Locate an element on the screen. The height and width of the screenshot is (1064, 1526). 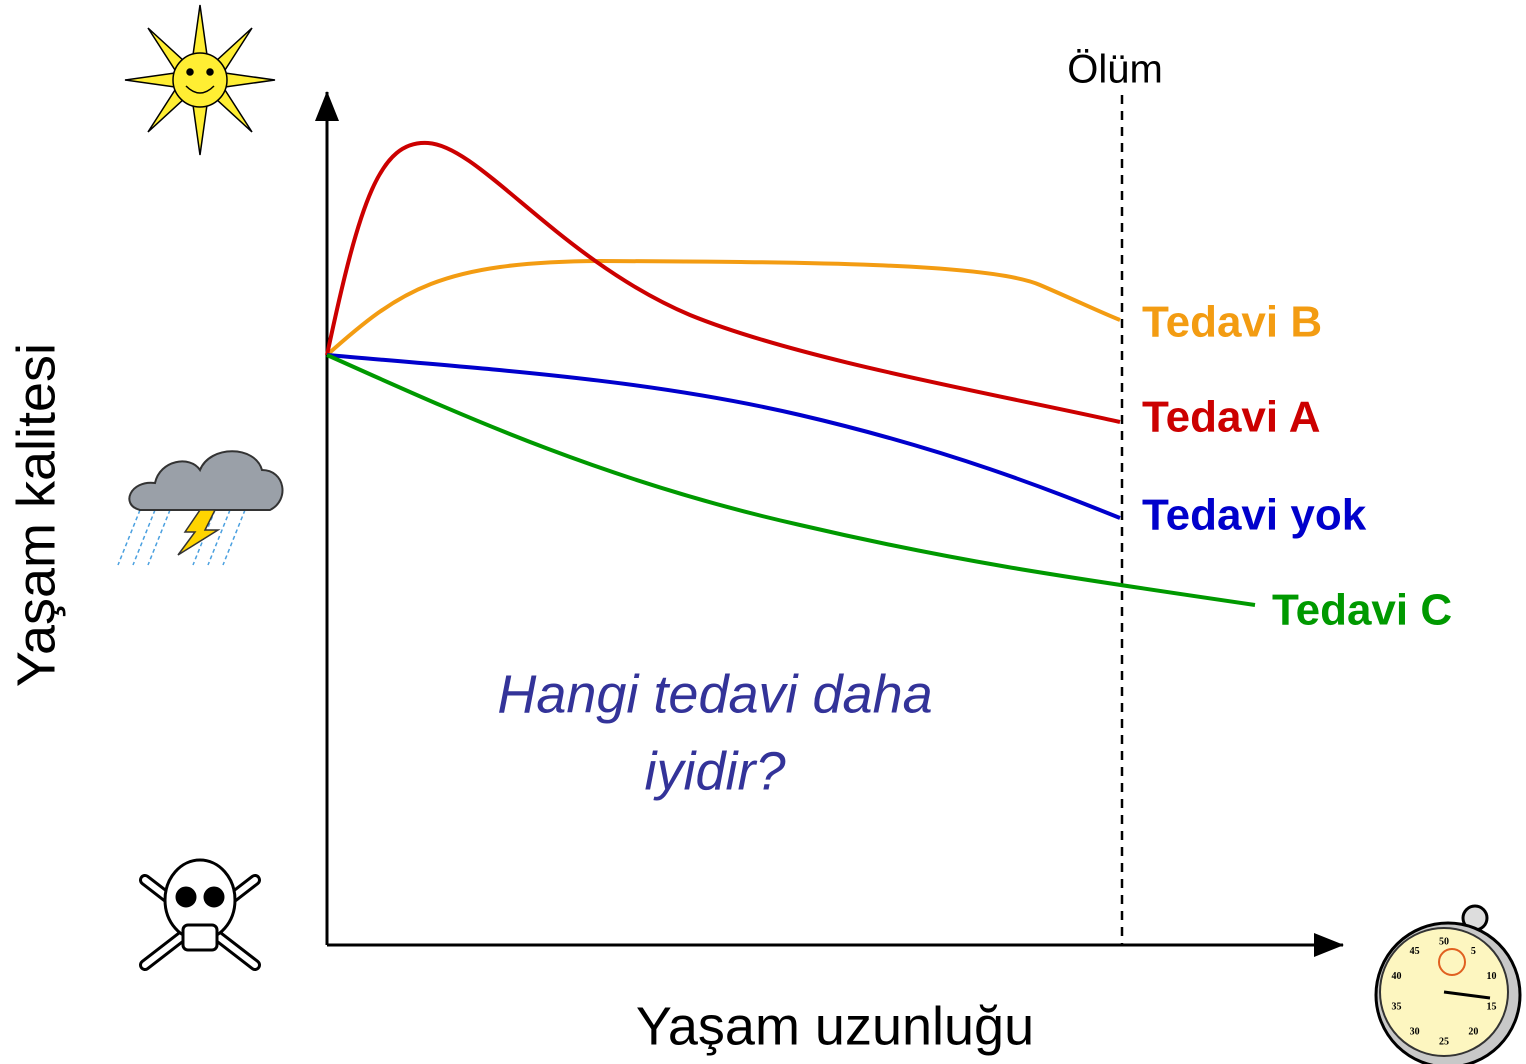
stopwatch-number: 45 is located at coordinates (1415, 951).